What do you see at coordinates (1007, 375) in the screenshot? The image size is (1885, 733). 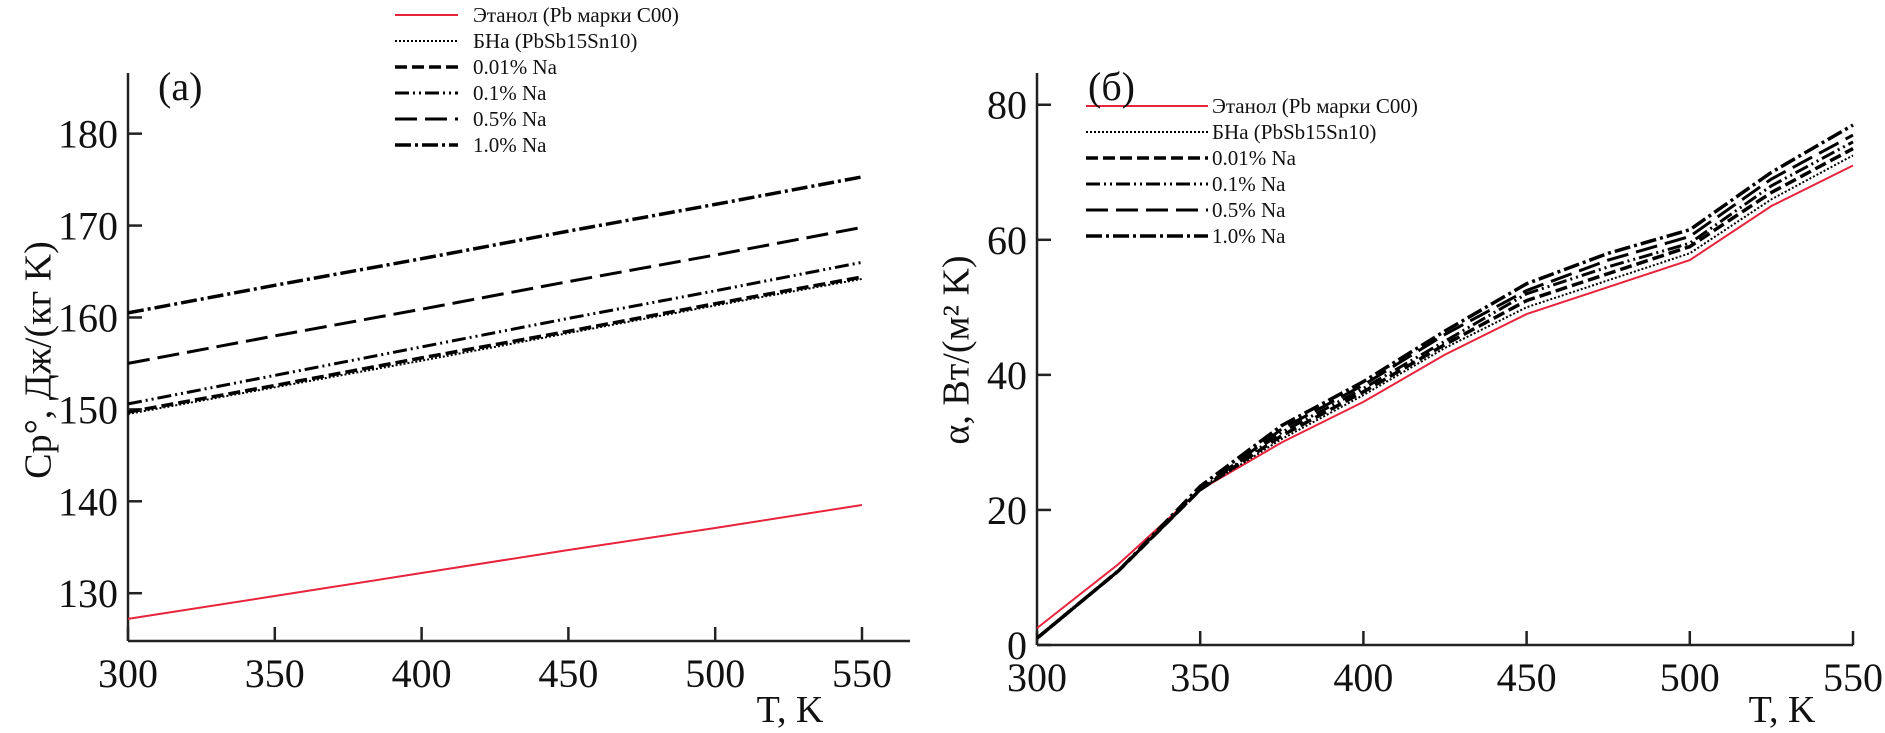 I see `y-tick-label: 40` at bounding box center [1007, 375].